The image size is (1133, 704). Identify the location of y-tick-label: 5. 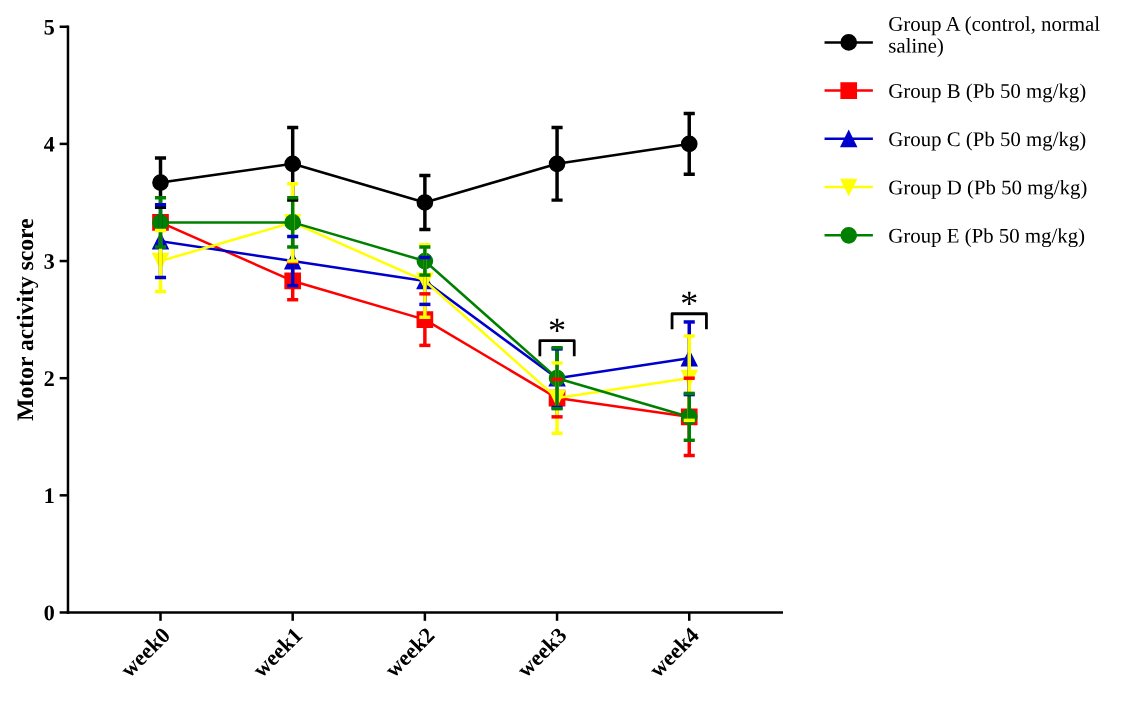
(49, 27).